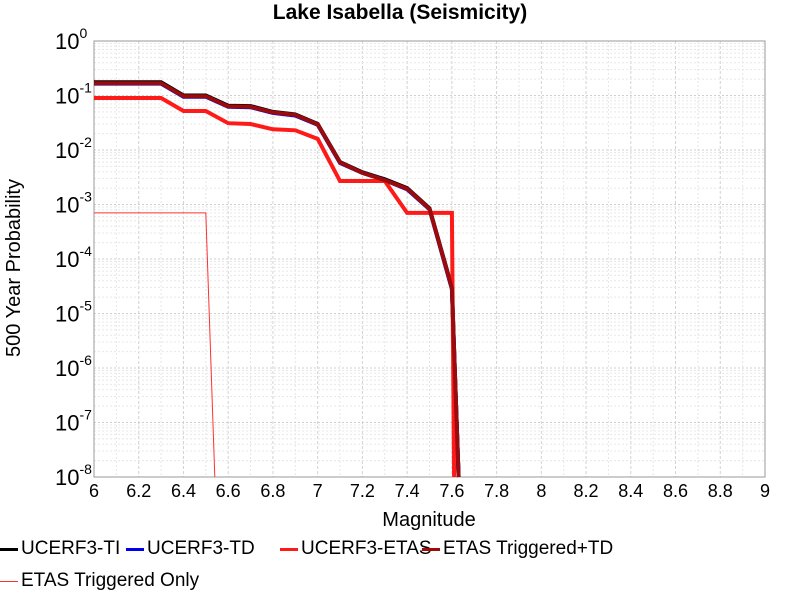 The width and height of the screenshot is (800, 600). I want to click on legend-label: ETAS Triggered Only, so click(110, 580).